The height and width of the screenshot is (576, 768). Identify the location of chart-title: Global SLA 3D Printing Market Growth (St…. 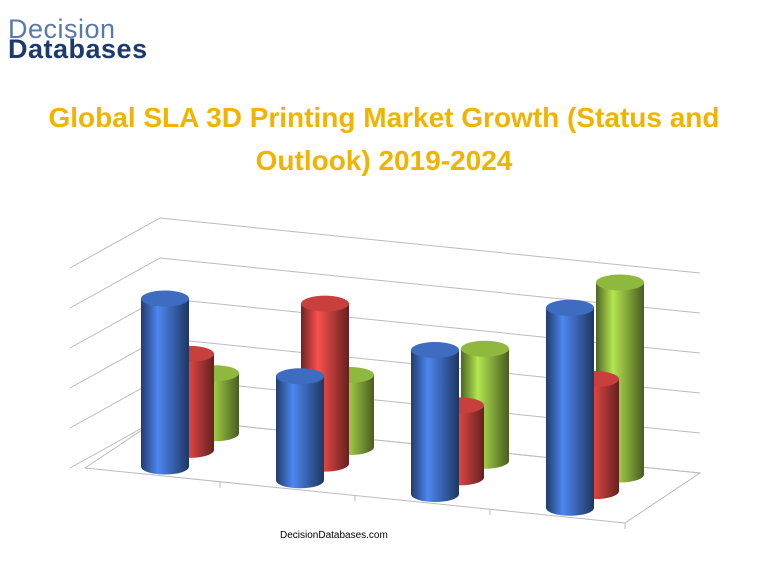
(384, 139).